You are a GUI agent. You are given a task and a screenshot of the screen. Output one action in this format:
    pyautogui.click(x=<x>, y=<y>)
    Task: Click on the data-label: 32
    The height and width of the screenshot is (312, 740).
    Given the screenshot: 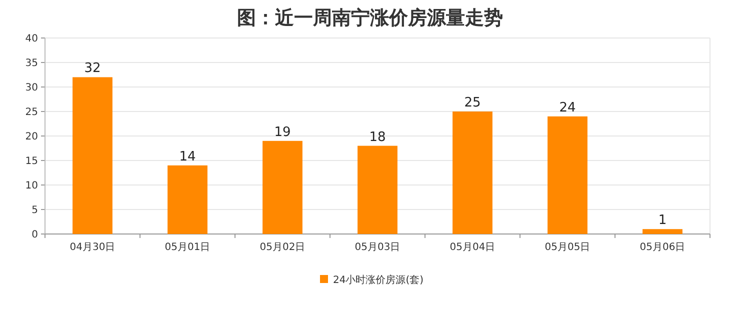 What is the action you would take?
    pyautogui.click(x=92, y=68)
    